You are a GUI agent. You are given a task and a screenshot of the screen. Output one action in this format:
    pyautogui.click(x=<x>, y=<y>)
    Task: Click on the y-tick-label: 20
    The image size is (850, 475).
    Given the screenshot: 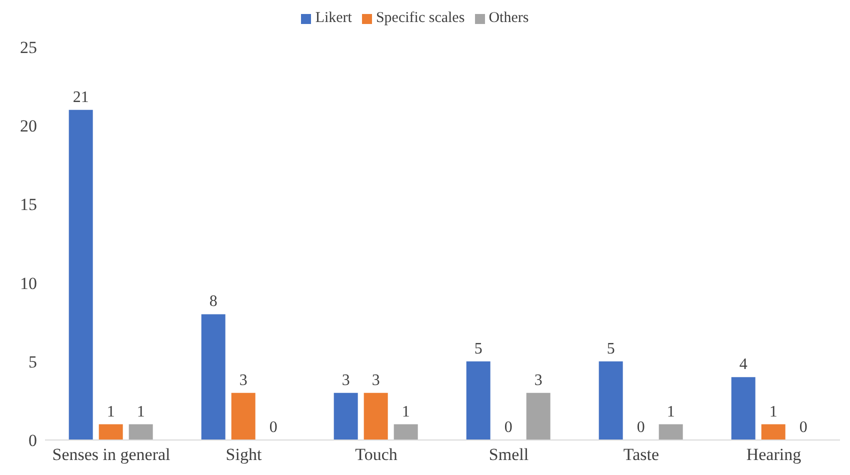 What is the action you would take?
    pyautogui.click(x=28, y=126)
    